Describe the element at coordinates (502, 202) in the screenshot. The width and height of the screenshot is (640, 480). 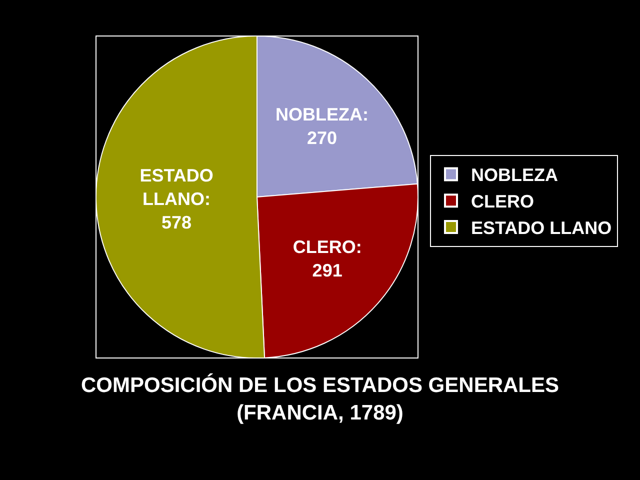
I see `legend-label: CLERO` at that location.